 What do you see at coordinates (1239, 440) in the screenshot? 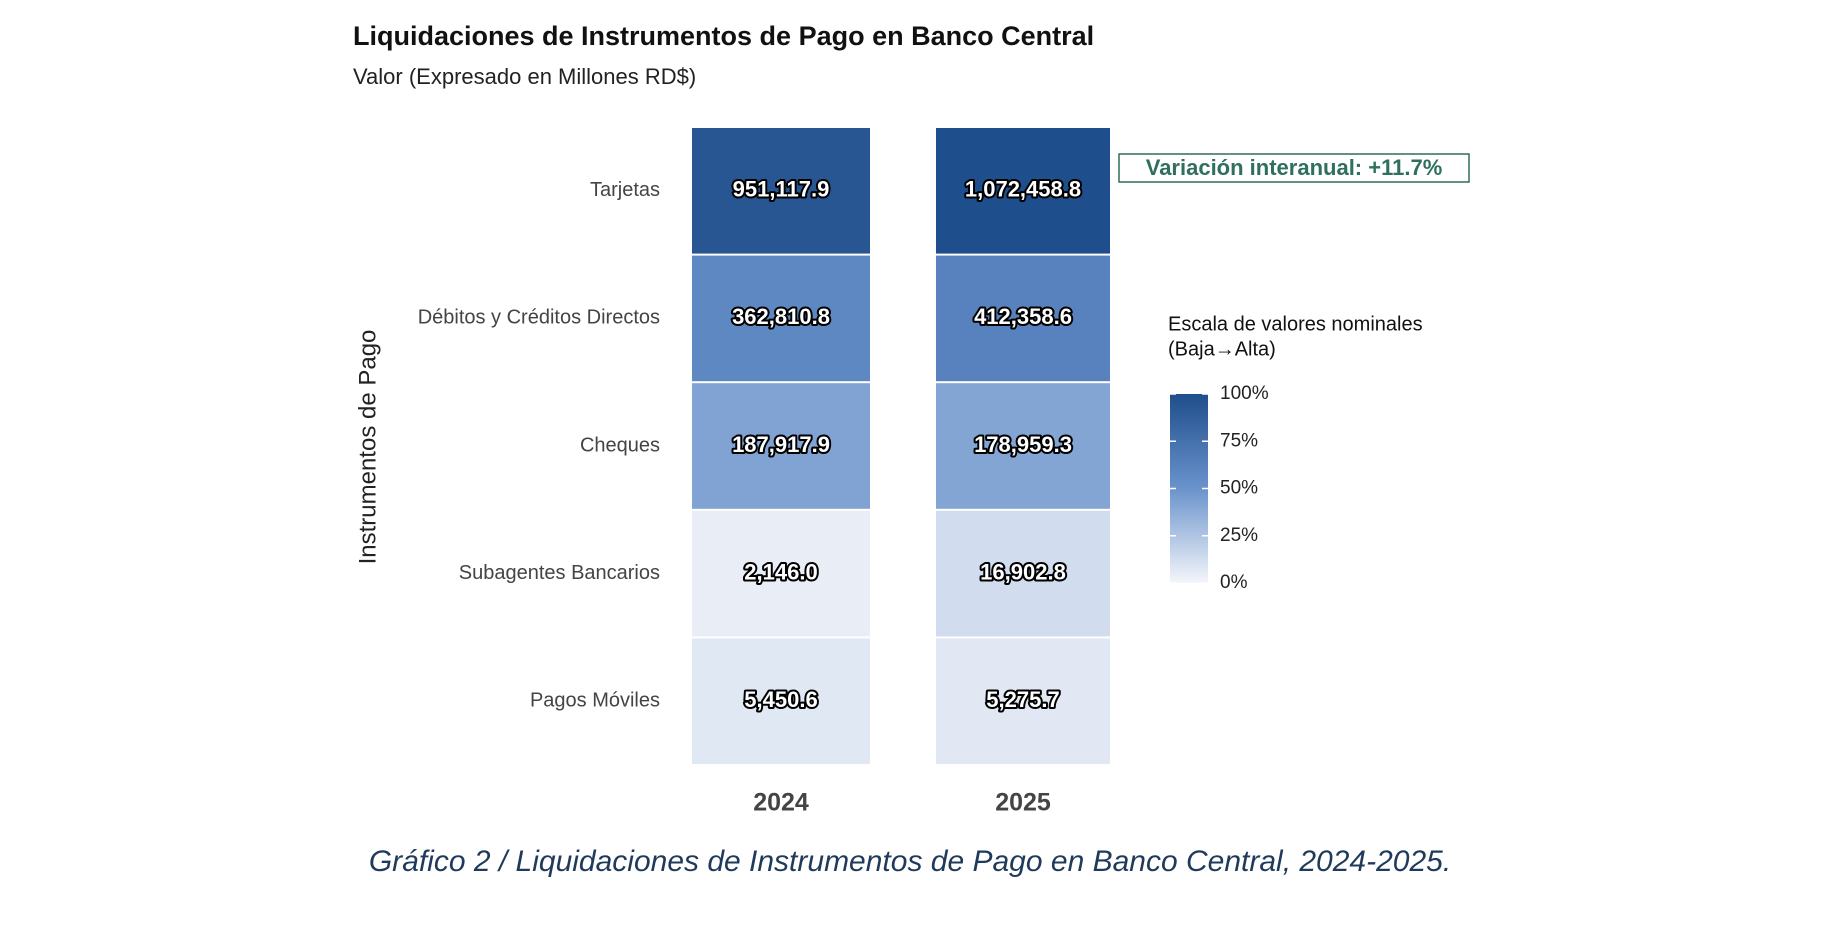
I see `colorbar-tick-label: 75%` at bounding box center [1239, 440].